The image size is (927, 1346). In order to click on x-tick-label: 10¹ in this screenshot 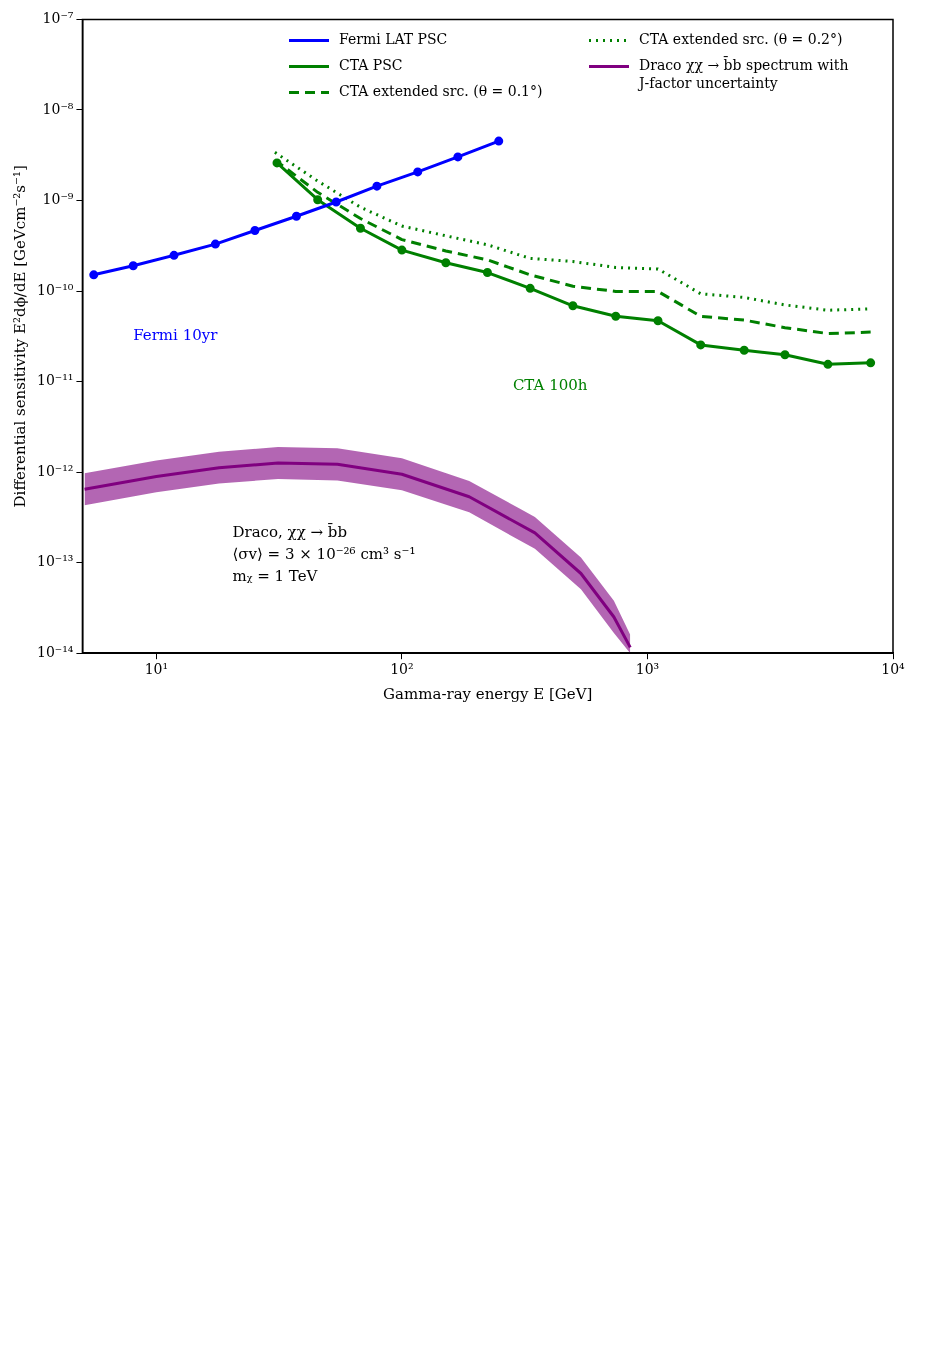, I will do `click(156, 669)`.